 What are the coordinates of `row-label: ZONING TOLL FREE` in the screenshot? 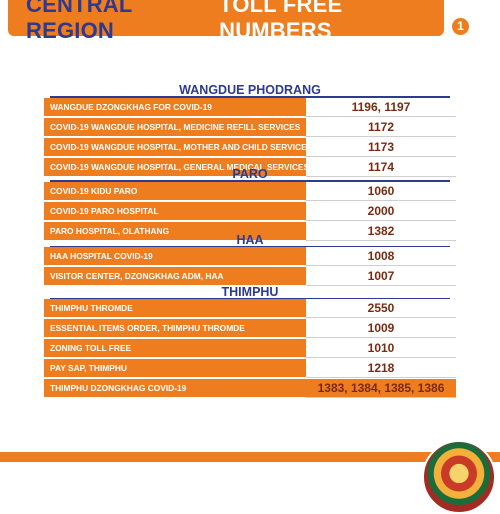 It's located at (175, 348).